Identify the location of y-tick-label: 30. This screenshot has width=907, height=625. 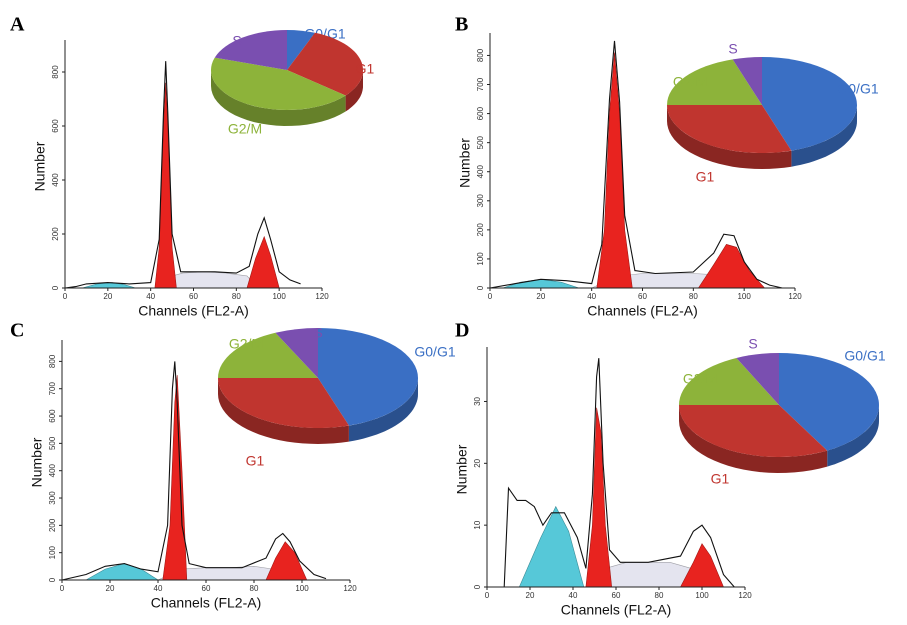
(477, 400).